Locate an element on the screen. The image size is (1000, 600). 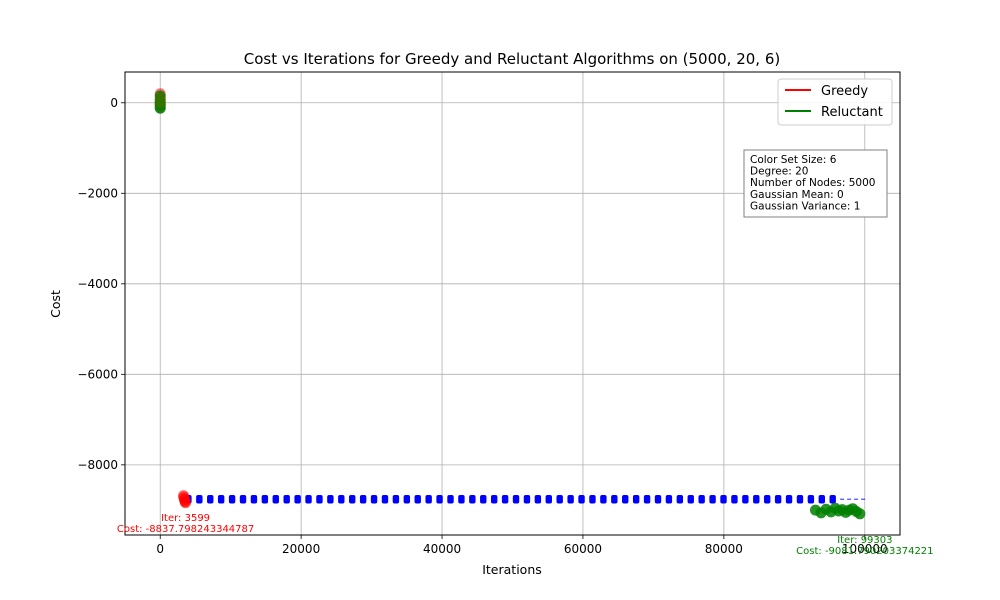
start-cluster is located at coordinates (160, 100).